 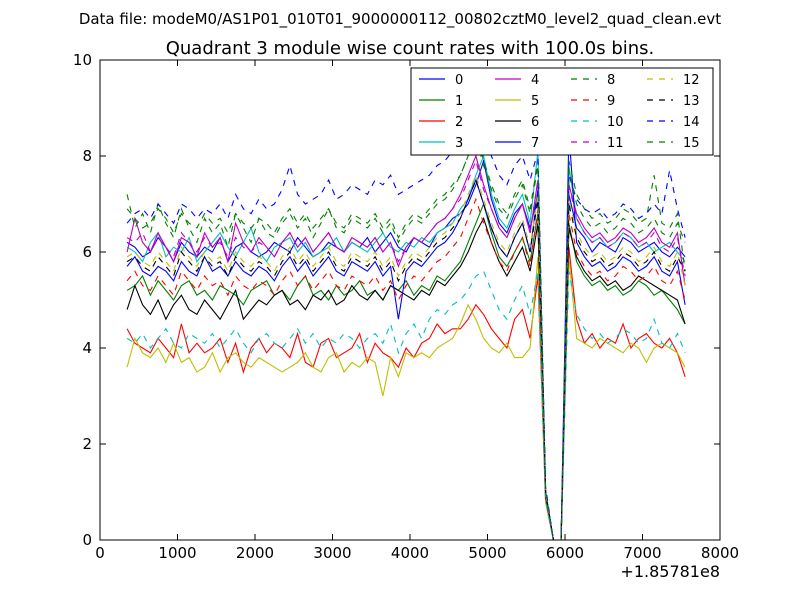 I want to click on legend-label-15: 15, so click(x=691, y=143).